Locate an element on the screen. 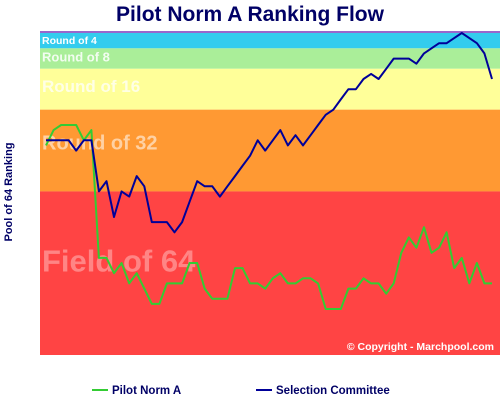 This screenshot has width=500, height=400. band-label-round-of-8: Round of 8 is located at coordinates (76, 56).